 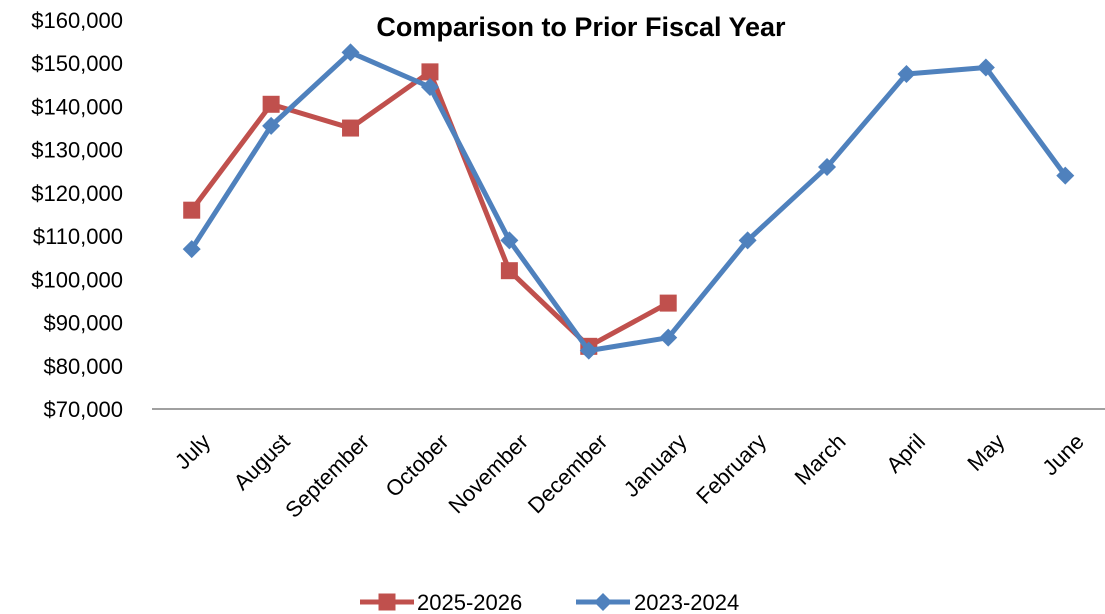 I want to click on legend-square-marker, so click(x=387, y=602).